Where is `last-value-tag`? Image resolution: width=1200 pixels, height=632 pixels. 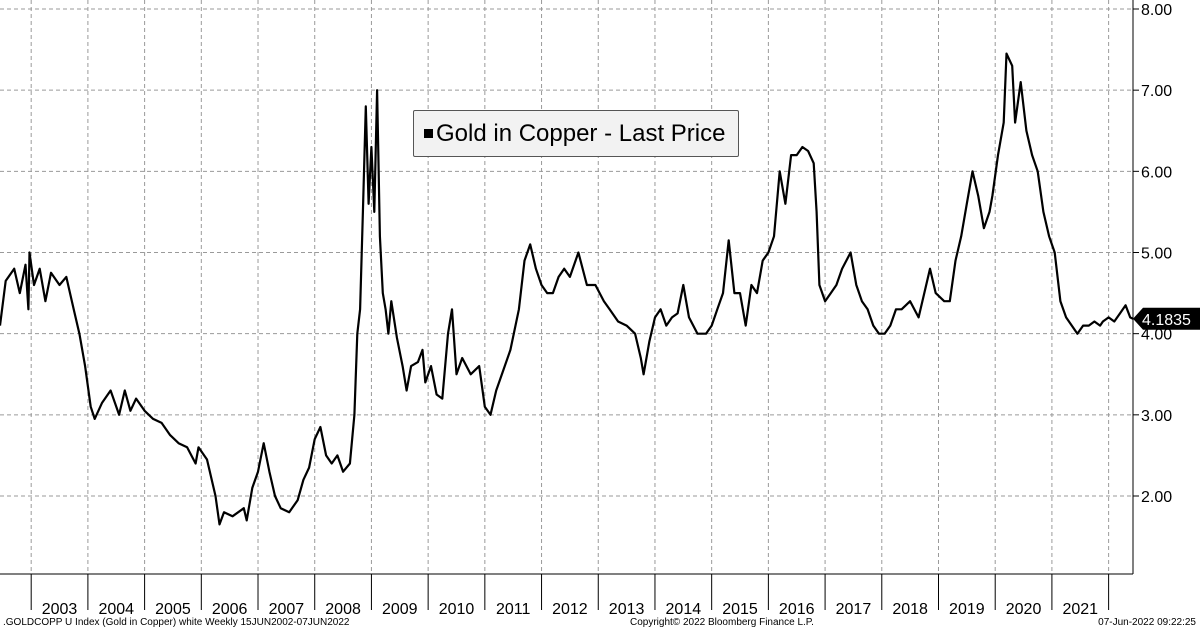
last-value-tag is located at coordinates (1166, 318).